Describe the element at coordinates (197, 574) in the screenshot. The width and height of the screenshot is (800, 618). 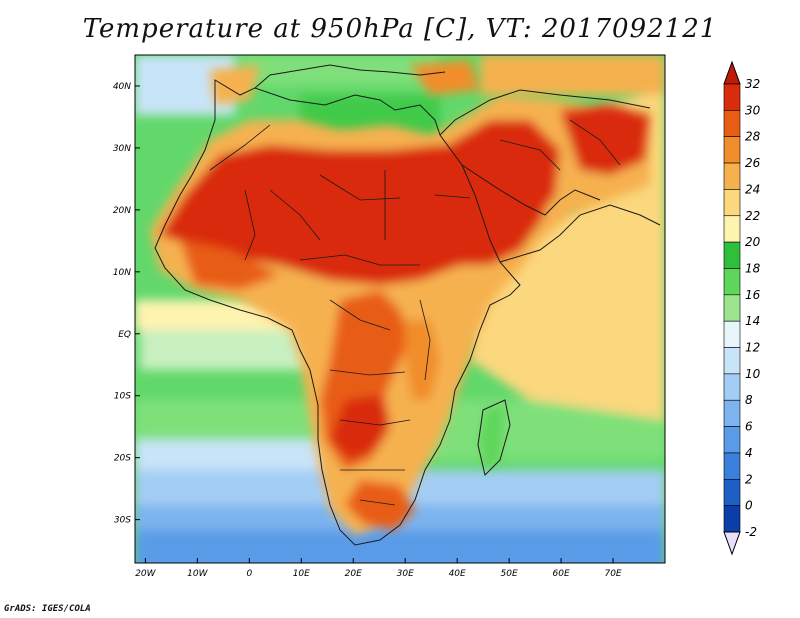
I see `lon-tick-label: 10W` at that location.